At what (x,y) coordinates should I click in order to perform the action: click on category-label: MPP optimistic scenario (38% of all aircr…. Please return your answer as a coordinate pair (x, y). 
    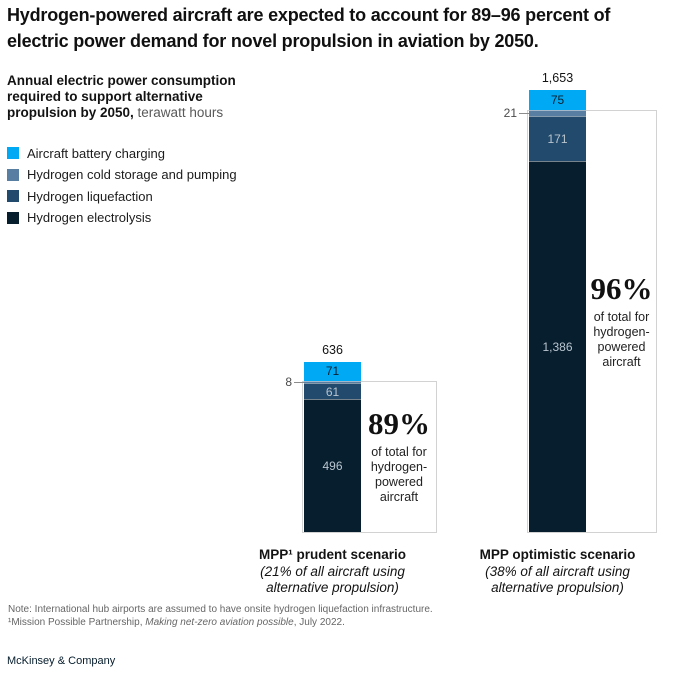
    Looking at the image, I should click on (558, 571).